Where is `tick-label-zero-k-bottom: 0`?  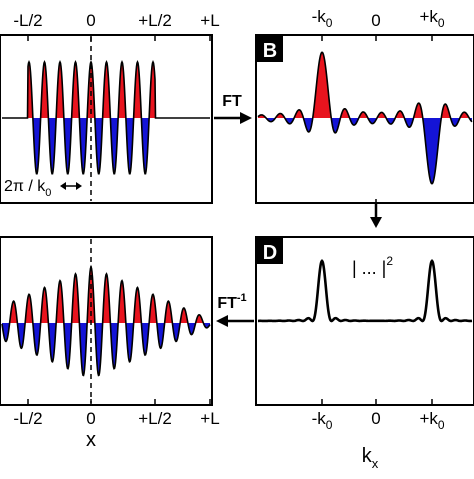
tick-label-zero-k-bottom: 0 is located at coordinates (375, 418).